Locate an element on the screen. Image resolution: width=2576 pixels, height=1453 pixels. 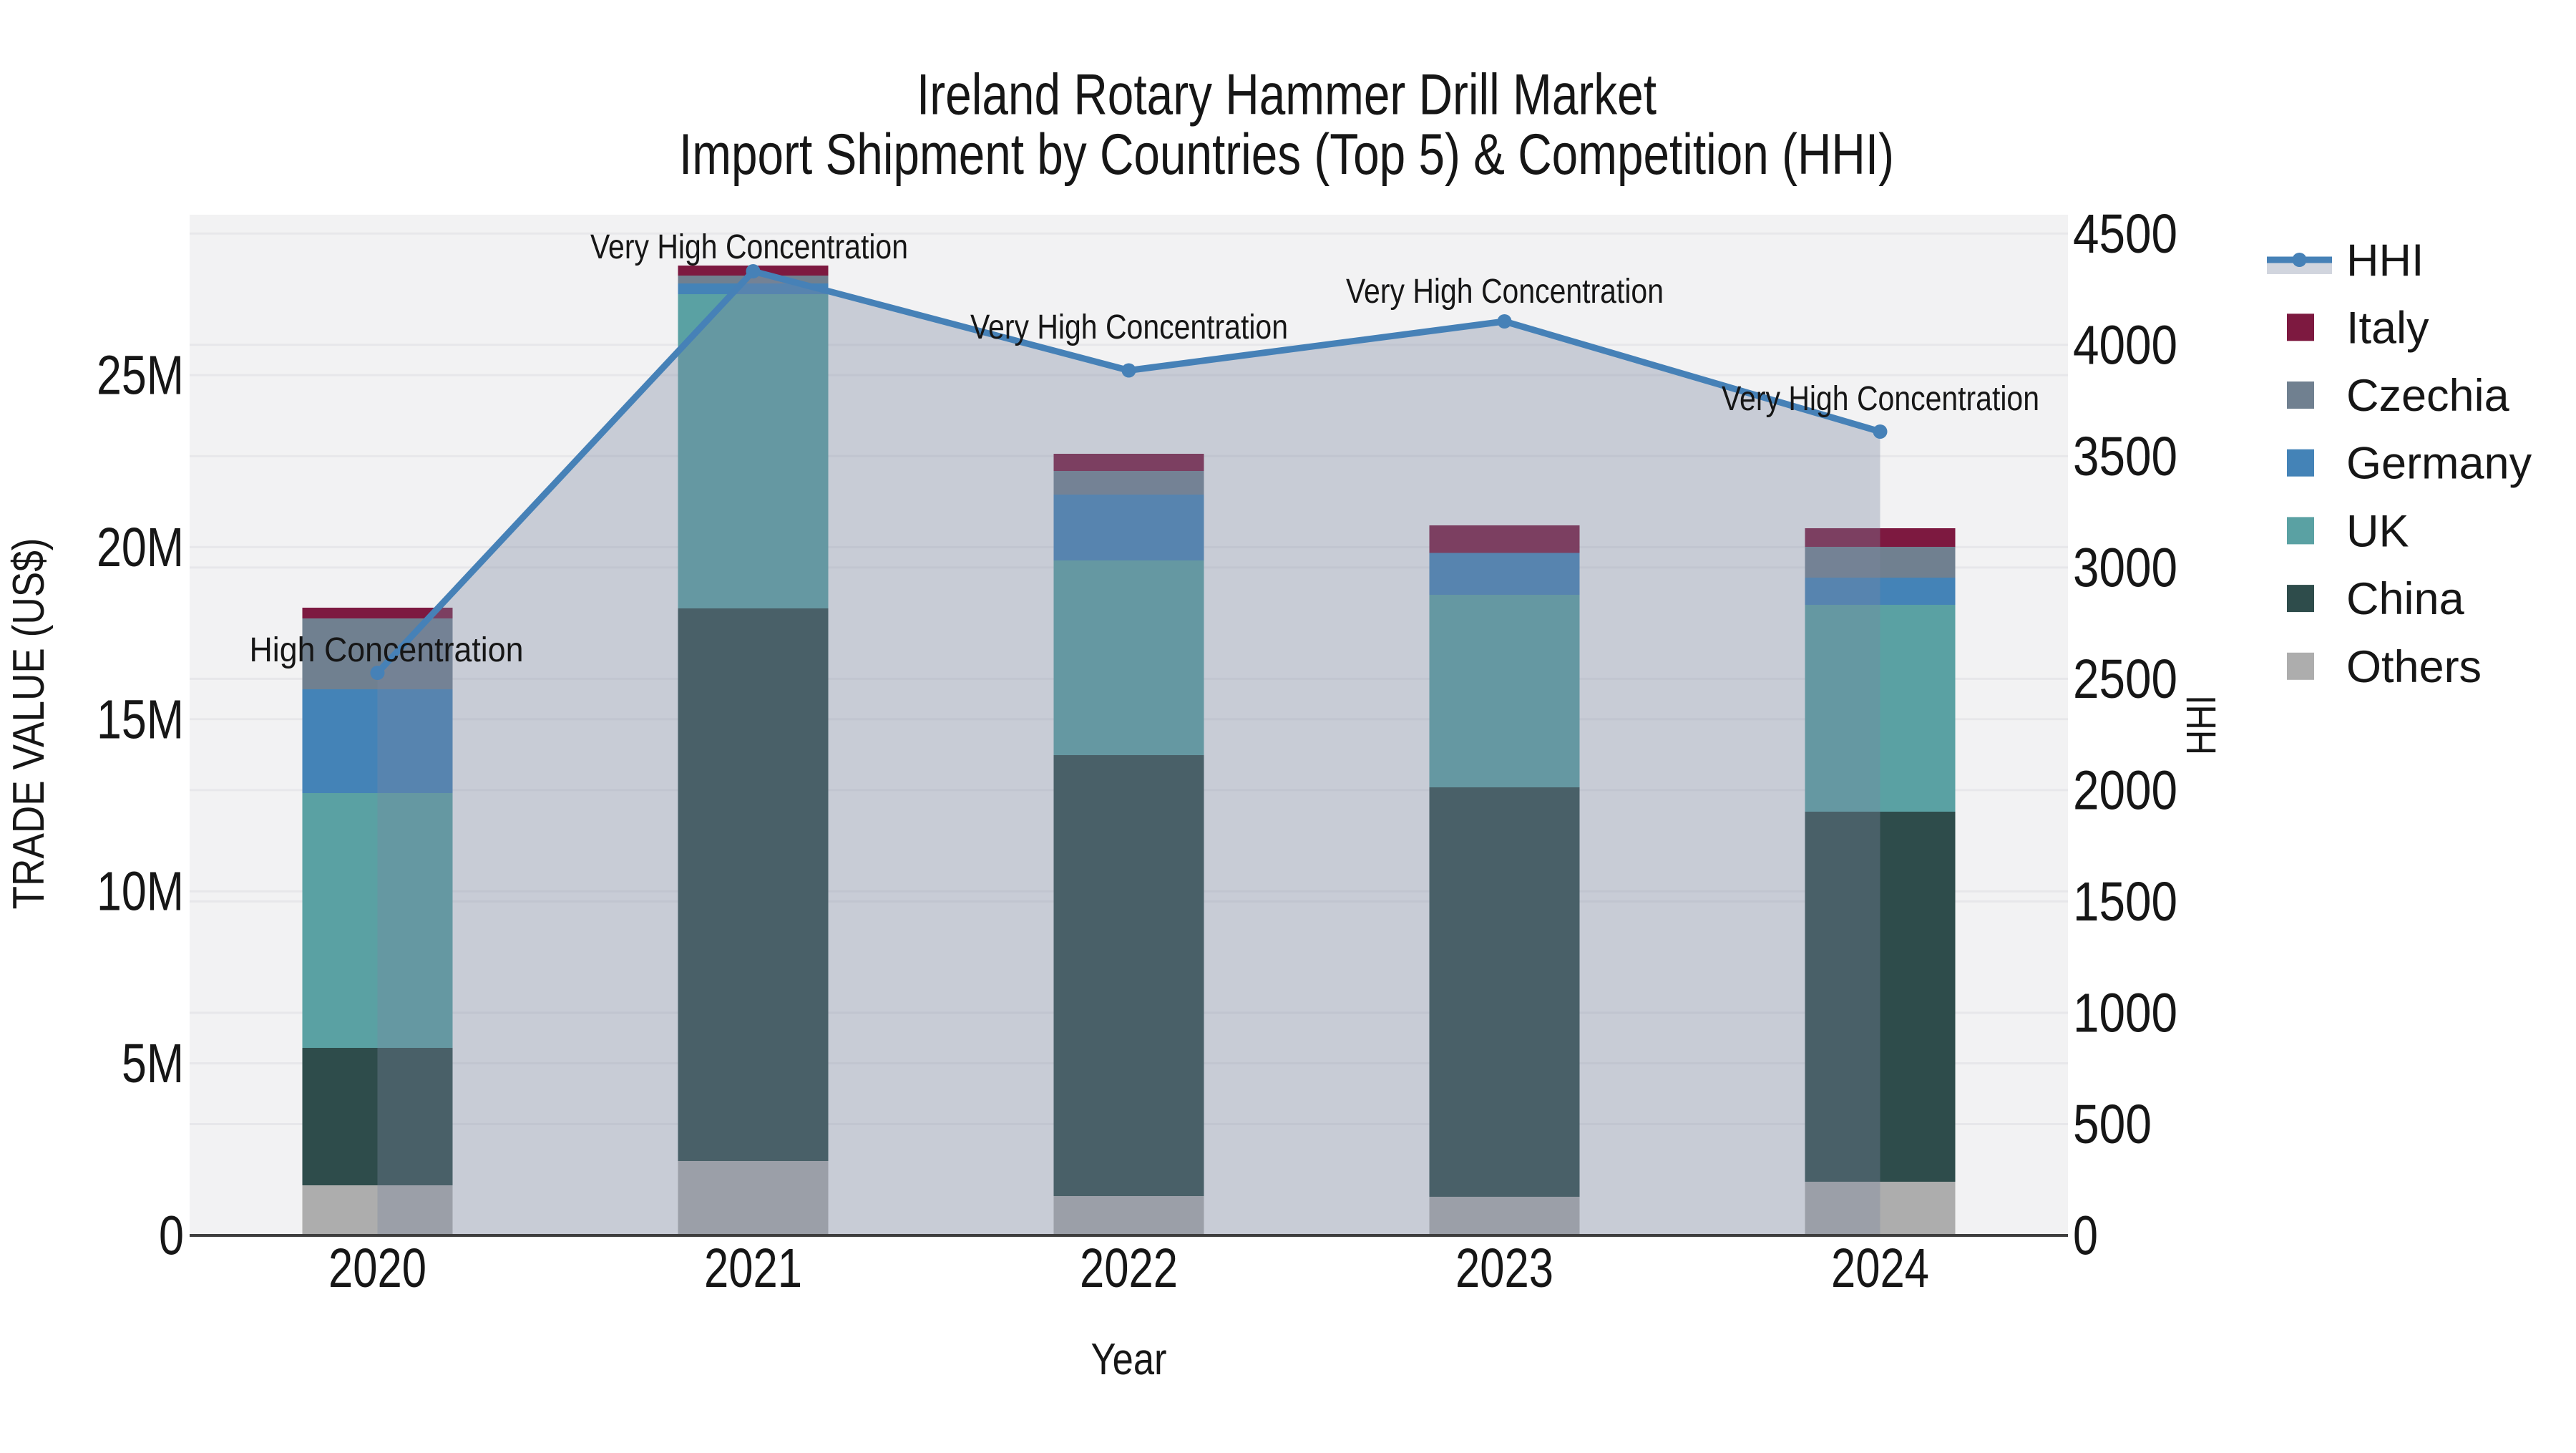
svg-text: 2020 is located at coordinates (377, 1268).